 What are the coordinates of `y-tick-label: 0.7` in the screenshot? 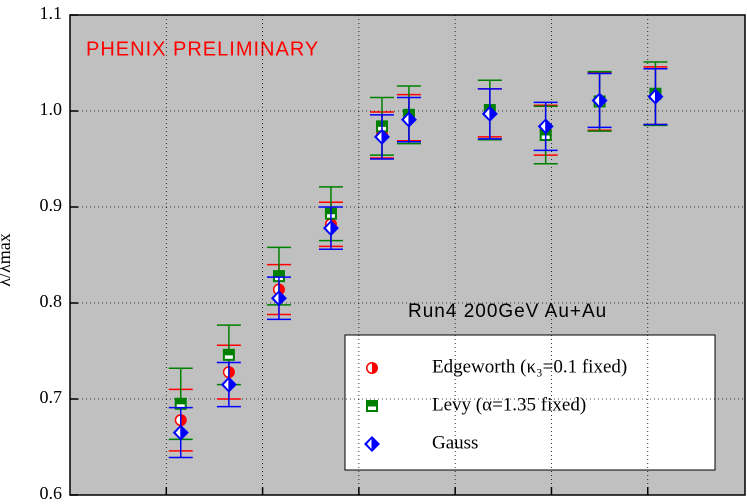 It's located at (51, 397).